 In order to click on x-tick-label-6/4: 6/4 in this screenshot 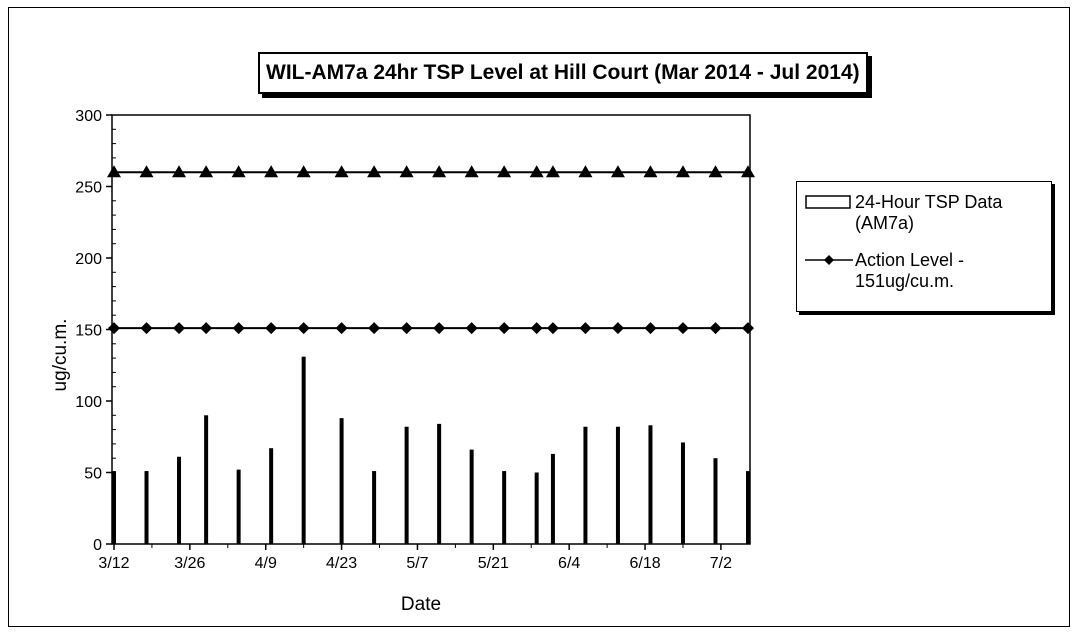, I will do `click(569, 563)`.